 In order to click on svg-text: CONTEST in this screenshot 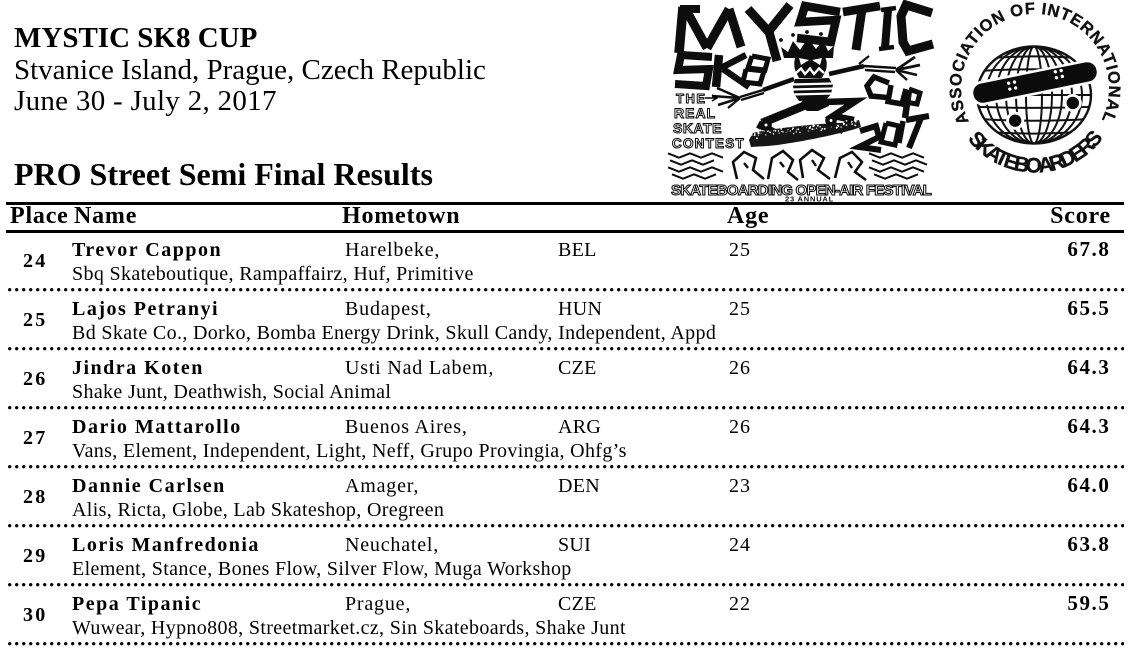, I will do `click(708, 143)`.